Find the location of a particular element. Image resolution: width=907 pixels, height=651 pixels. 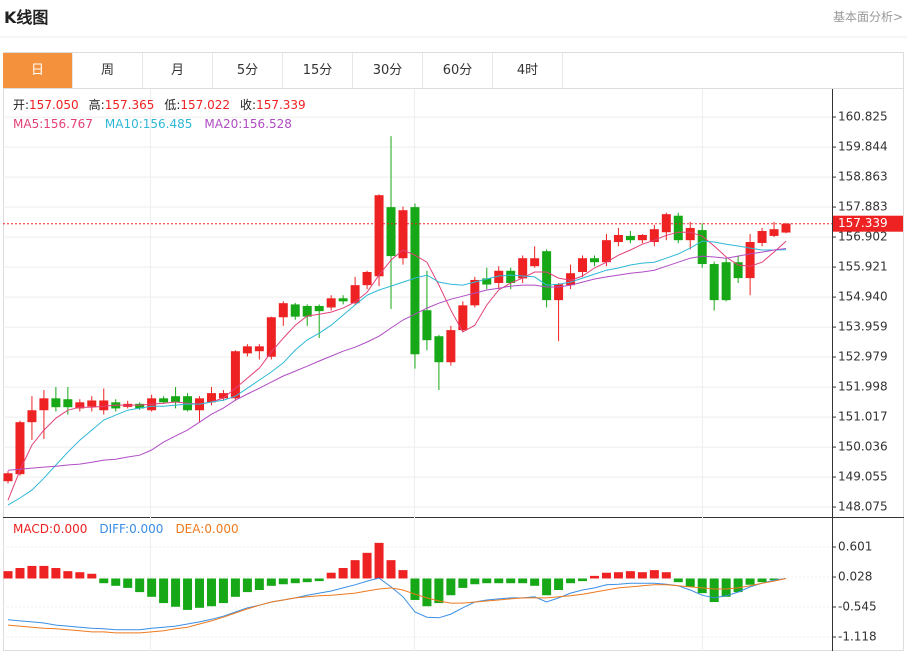

ohlc-info: 开:157.050 高:157.365 低:157.022 收:157.339 is located at coordinates (159, 104).